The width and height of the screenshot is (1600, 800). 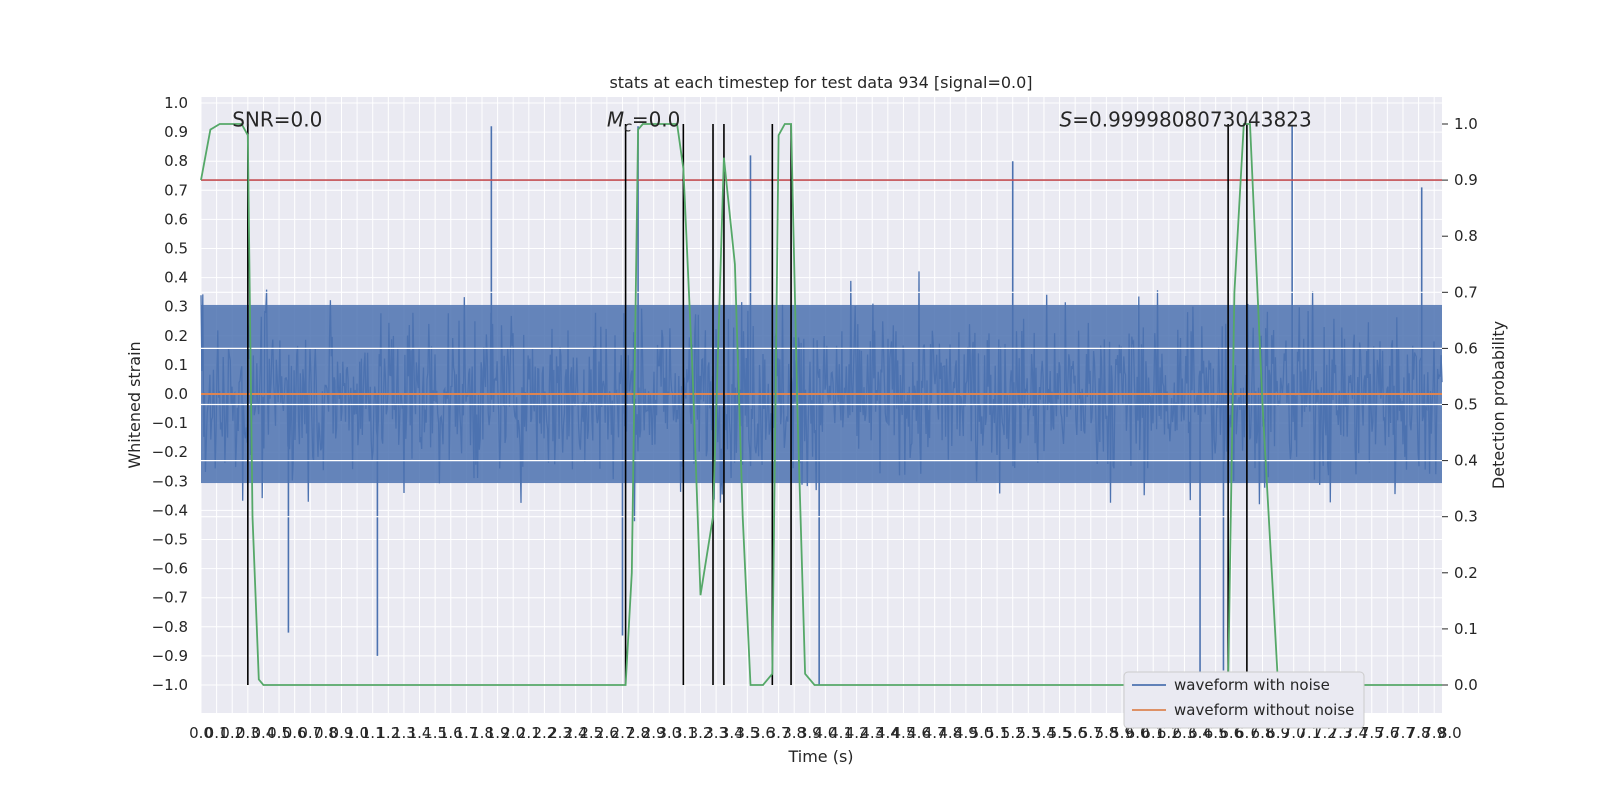 What do you see at coordinates (982, 733) in the screenshot?
I see `x-tick-label: 5.0` at bounding box center [982, 733].